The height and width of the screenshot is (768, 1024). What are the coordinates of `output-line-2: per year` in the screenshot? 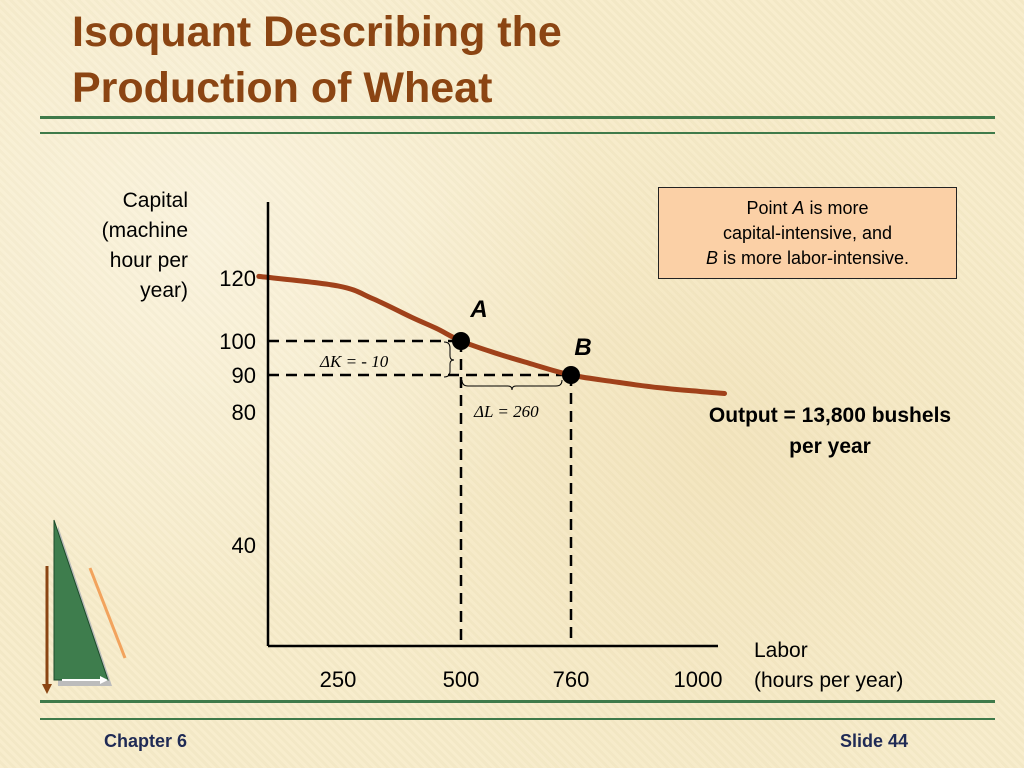 It's located at (830, 446).